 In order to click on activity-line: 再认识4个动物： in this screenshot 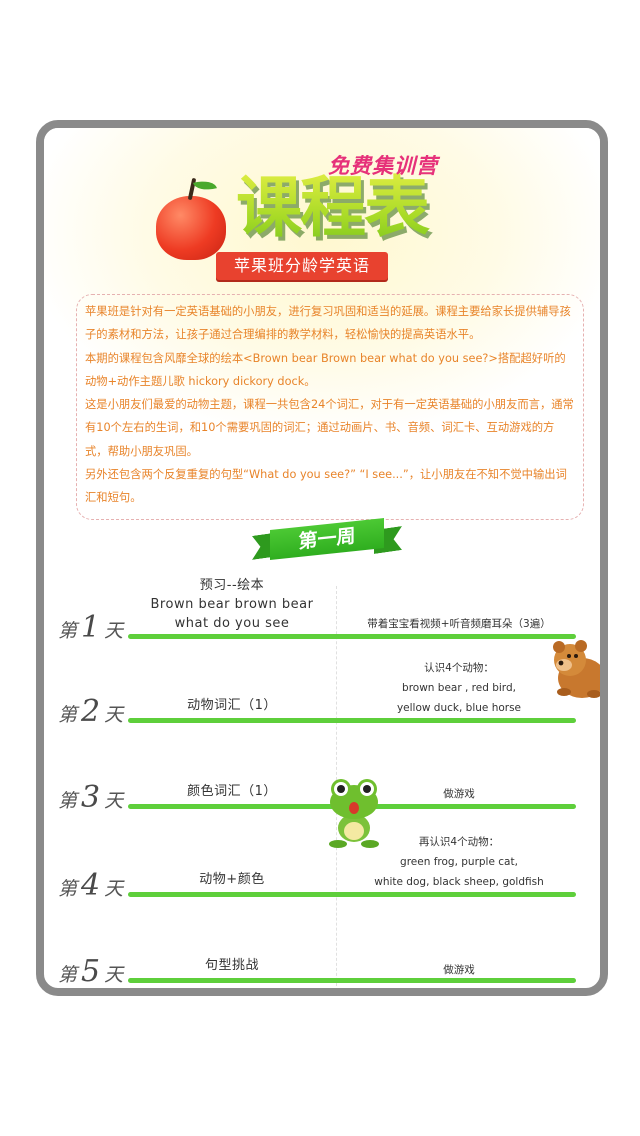, I will do `click(459, 842)`.